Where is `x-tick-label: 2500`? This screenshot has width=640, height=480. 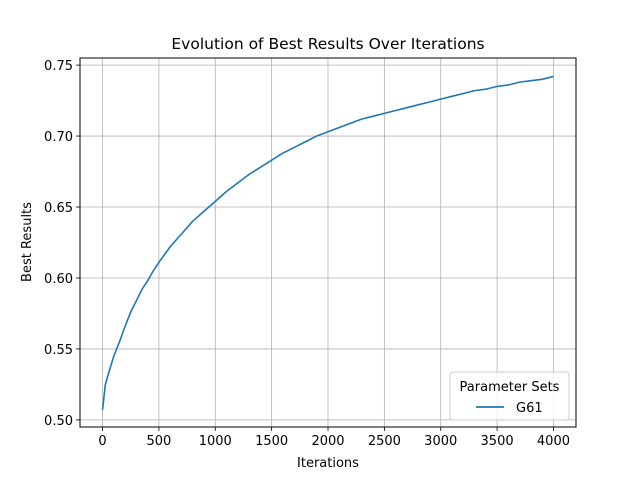
x-tick-label: 2500 is located at coordinates (384, 441).